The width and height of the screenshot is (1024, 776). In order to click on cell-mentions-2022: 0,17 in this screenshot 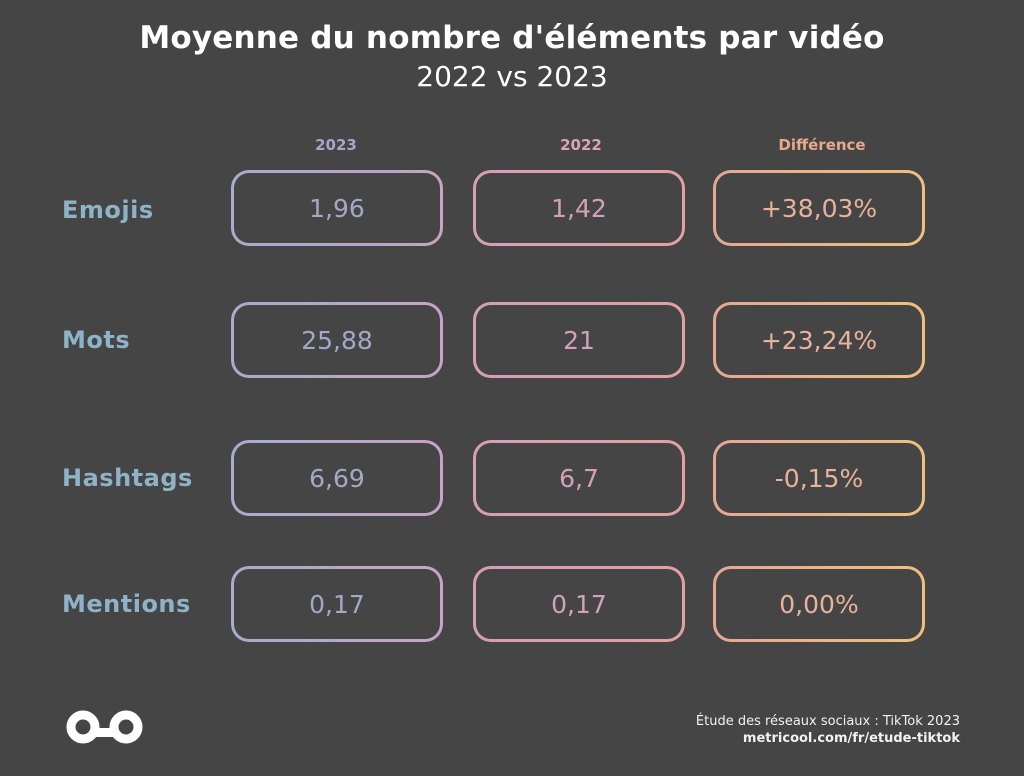, I will do `click(579, 604)`.